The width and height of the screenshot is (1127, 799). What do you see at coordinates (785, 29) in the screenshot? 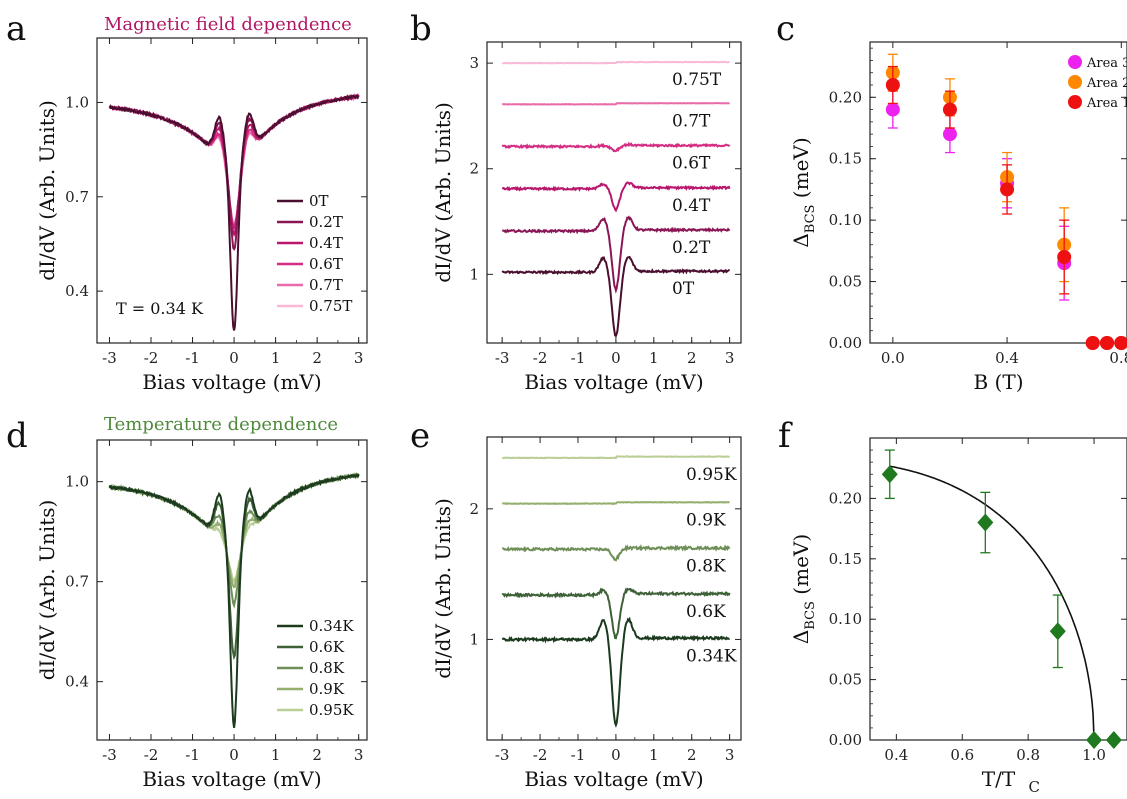
I see `panel-letter-c: c` at bounding box center [785, 29].